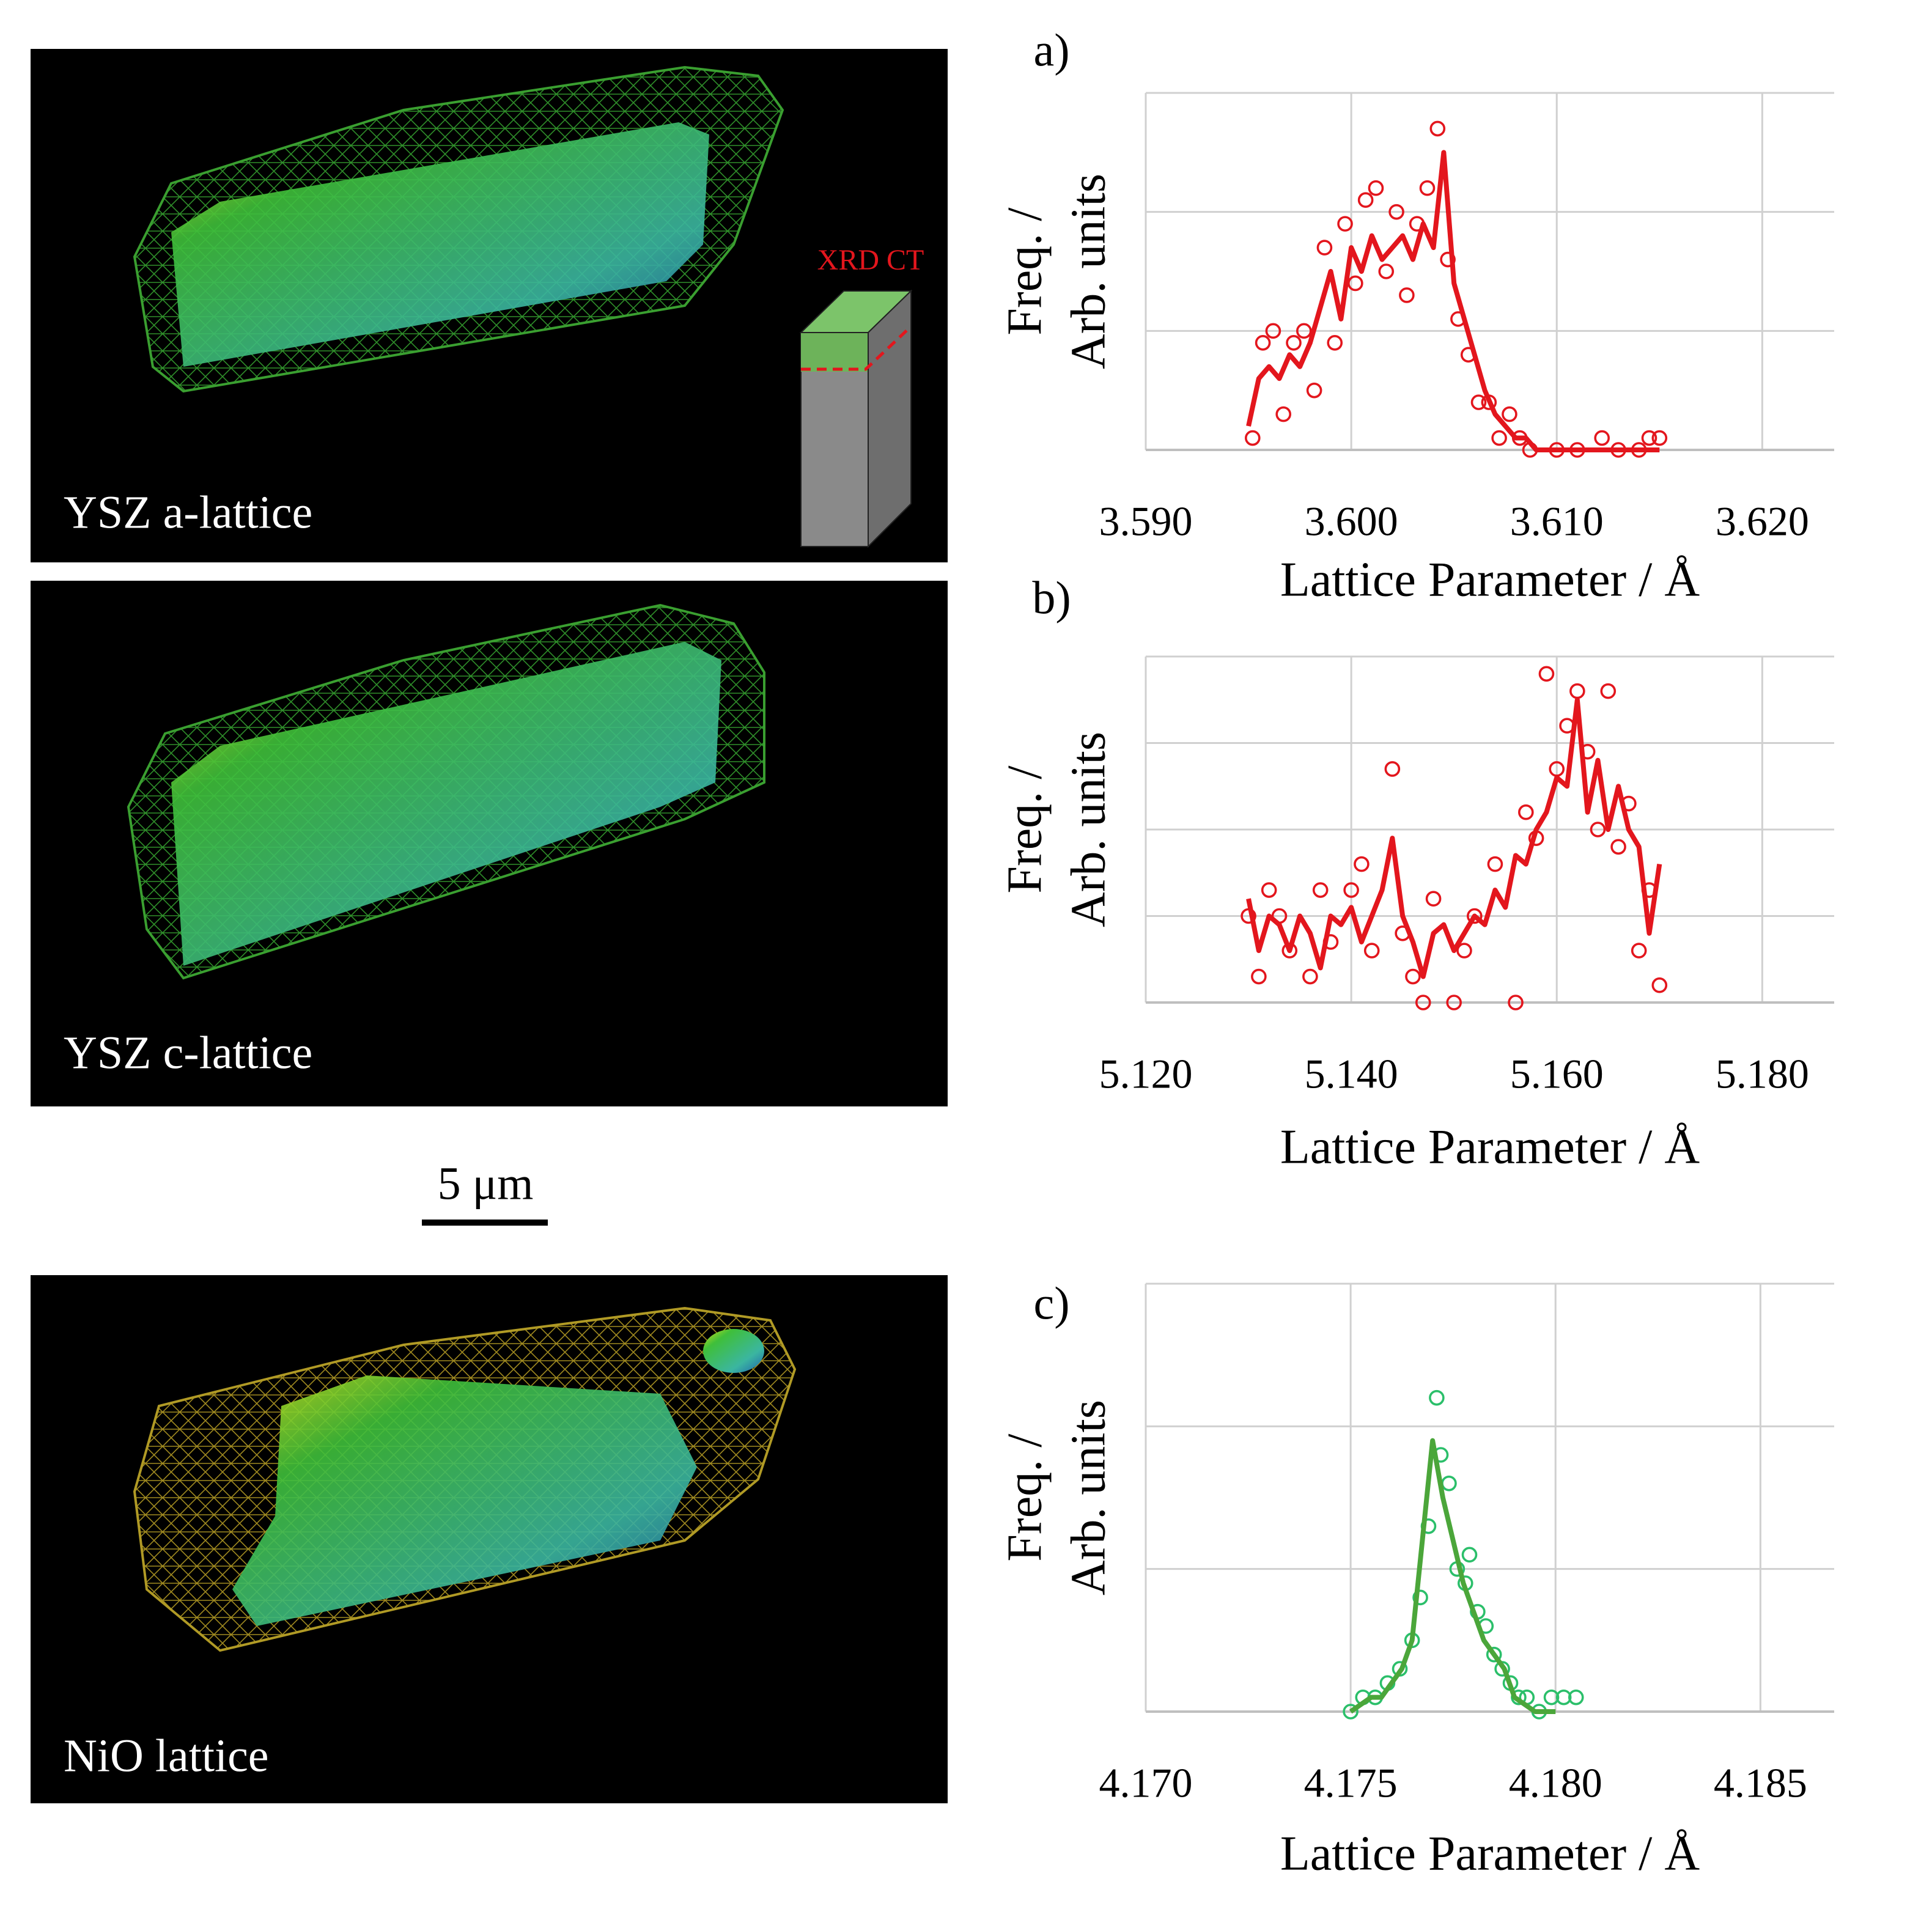 The image size is (1932, 1917). What do you see at coordinates (1557, 521) in the screenshot?
I see `x-tick-label: 3.610` at bounding box center [1557, 521].